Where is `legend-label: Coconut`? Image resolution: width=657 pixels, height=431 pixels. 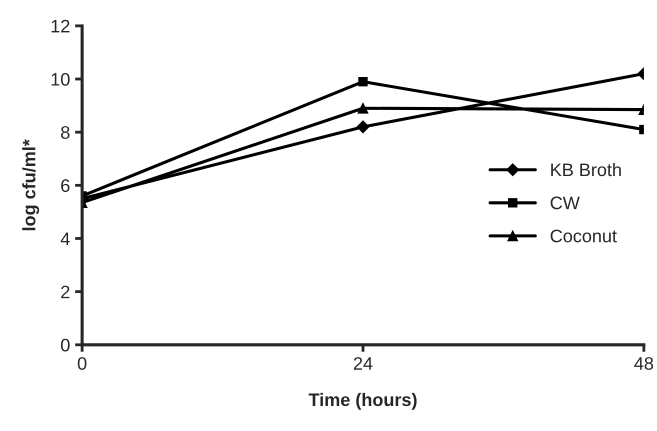
legend-label: Coconut is located at coordinates (583, 236).